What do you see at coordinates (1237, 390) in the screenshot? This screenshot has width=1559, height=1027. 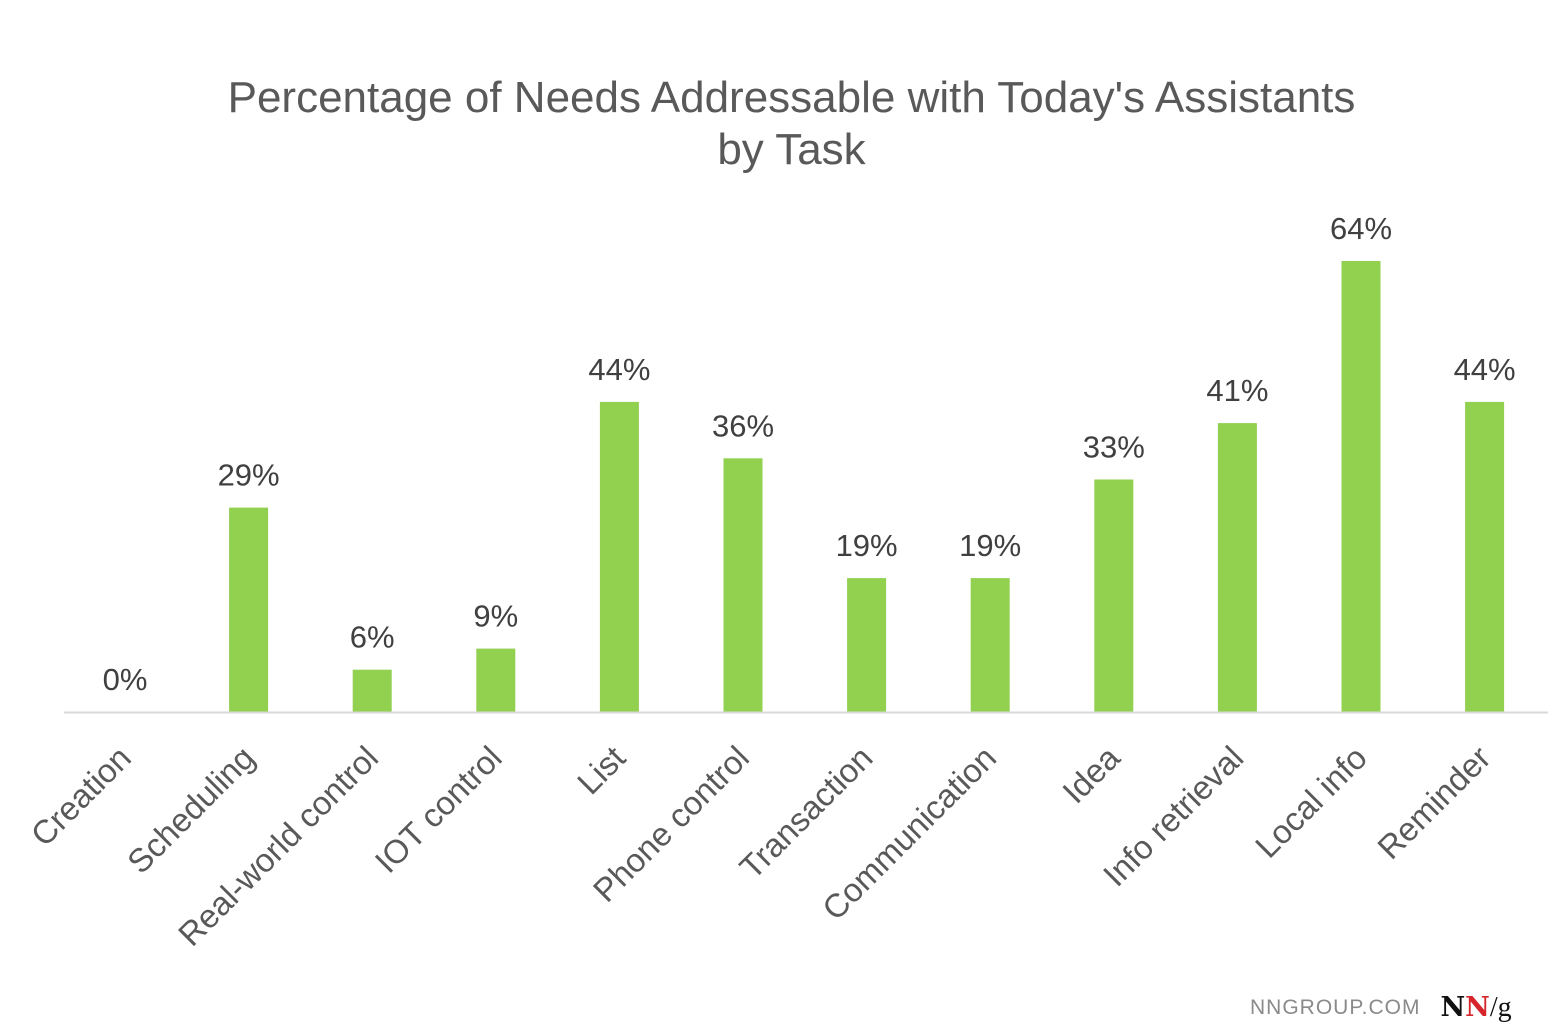 I see `data-label: 41%` at bounding box center [1237, 390].